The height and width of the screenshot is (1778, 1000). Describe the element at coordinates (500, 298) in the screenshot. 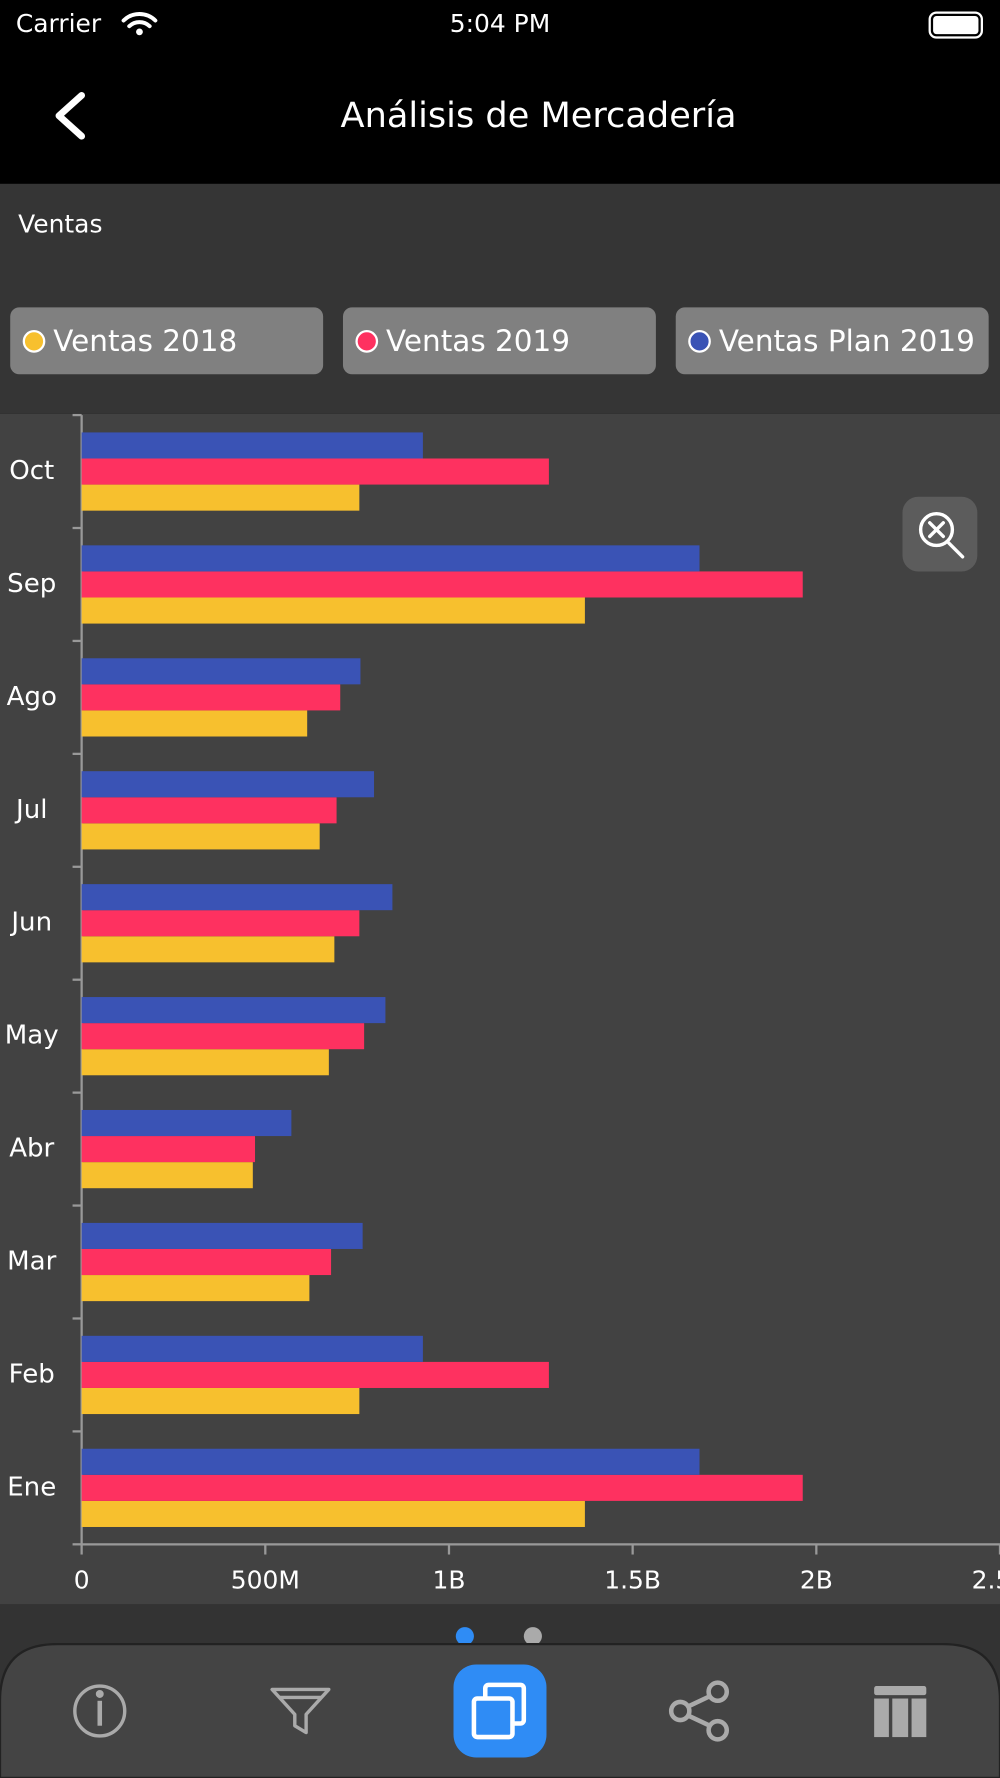

I see `card-header` at that location.